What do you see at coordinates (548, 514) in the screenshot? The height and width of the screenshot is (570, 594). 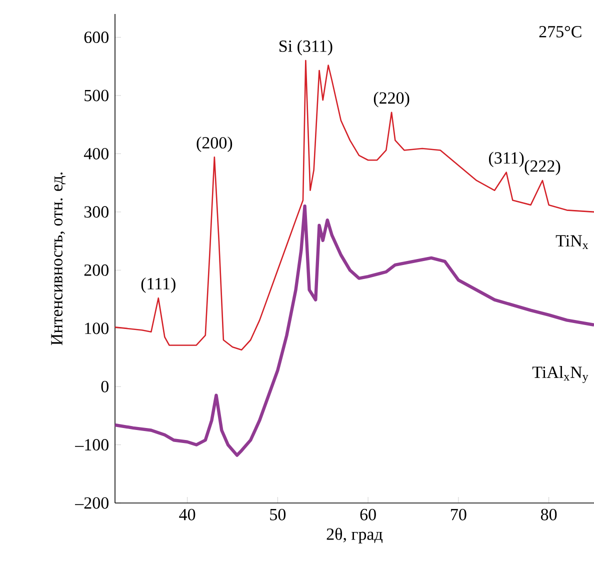 I see `x-tick-label: 80` at bounding box center [548, 514].